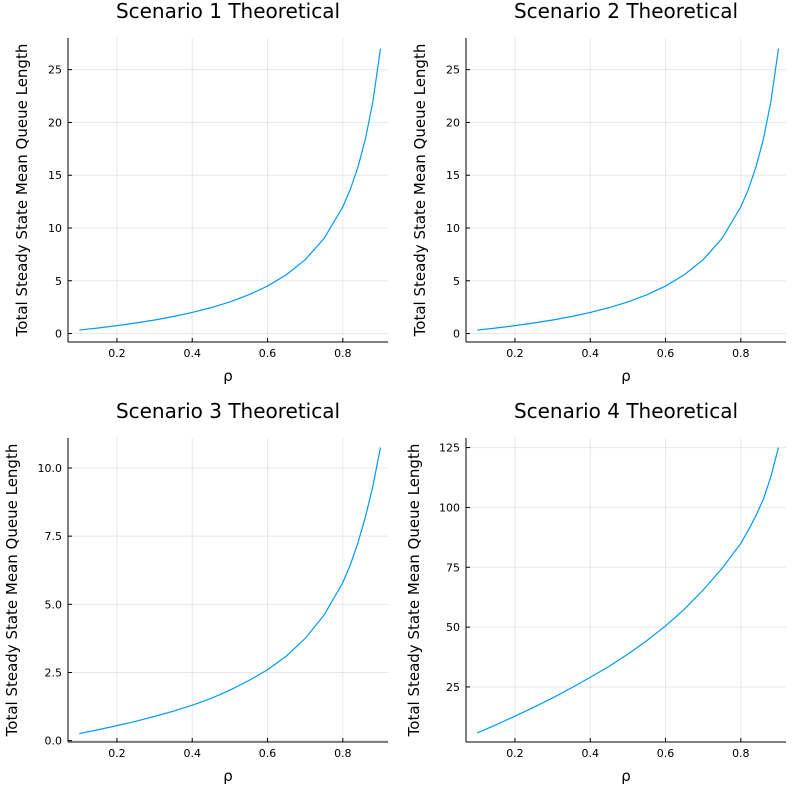 This screenshot has width=796, height=800. Describe the element at coordinates (228, 411) in the screenshot. I see `chart-title: Scenario 3 Theoretical` at that location.